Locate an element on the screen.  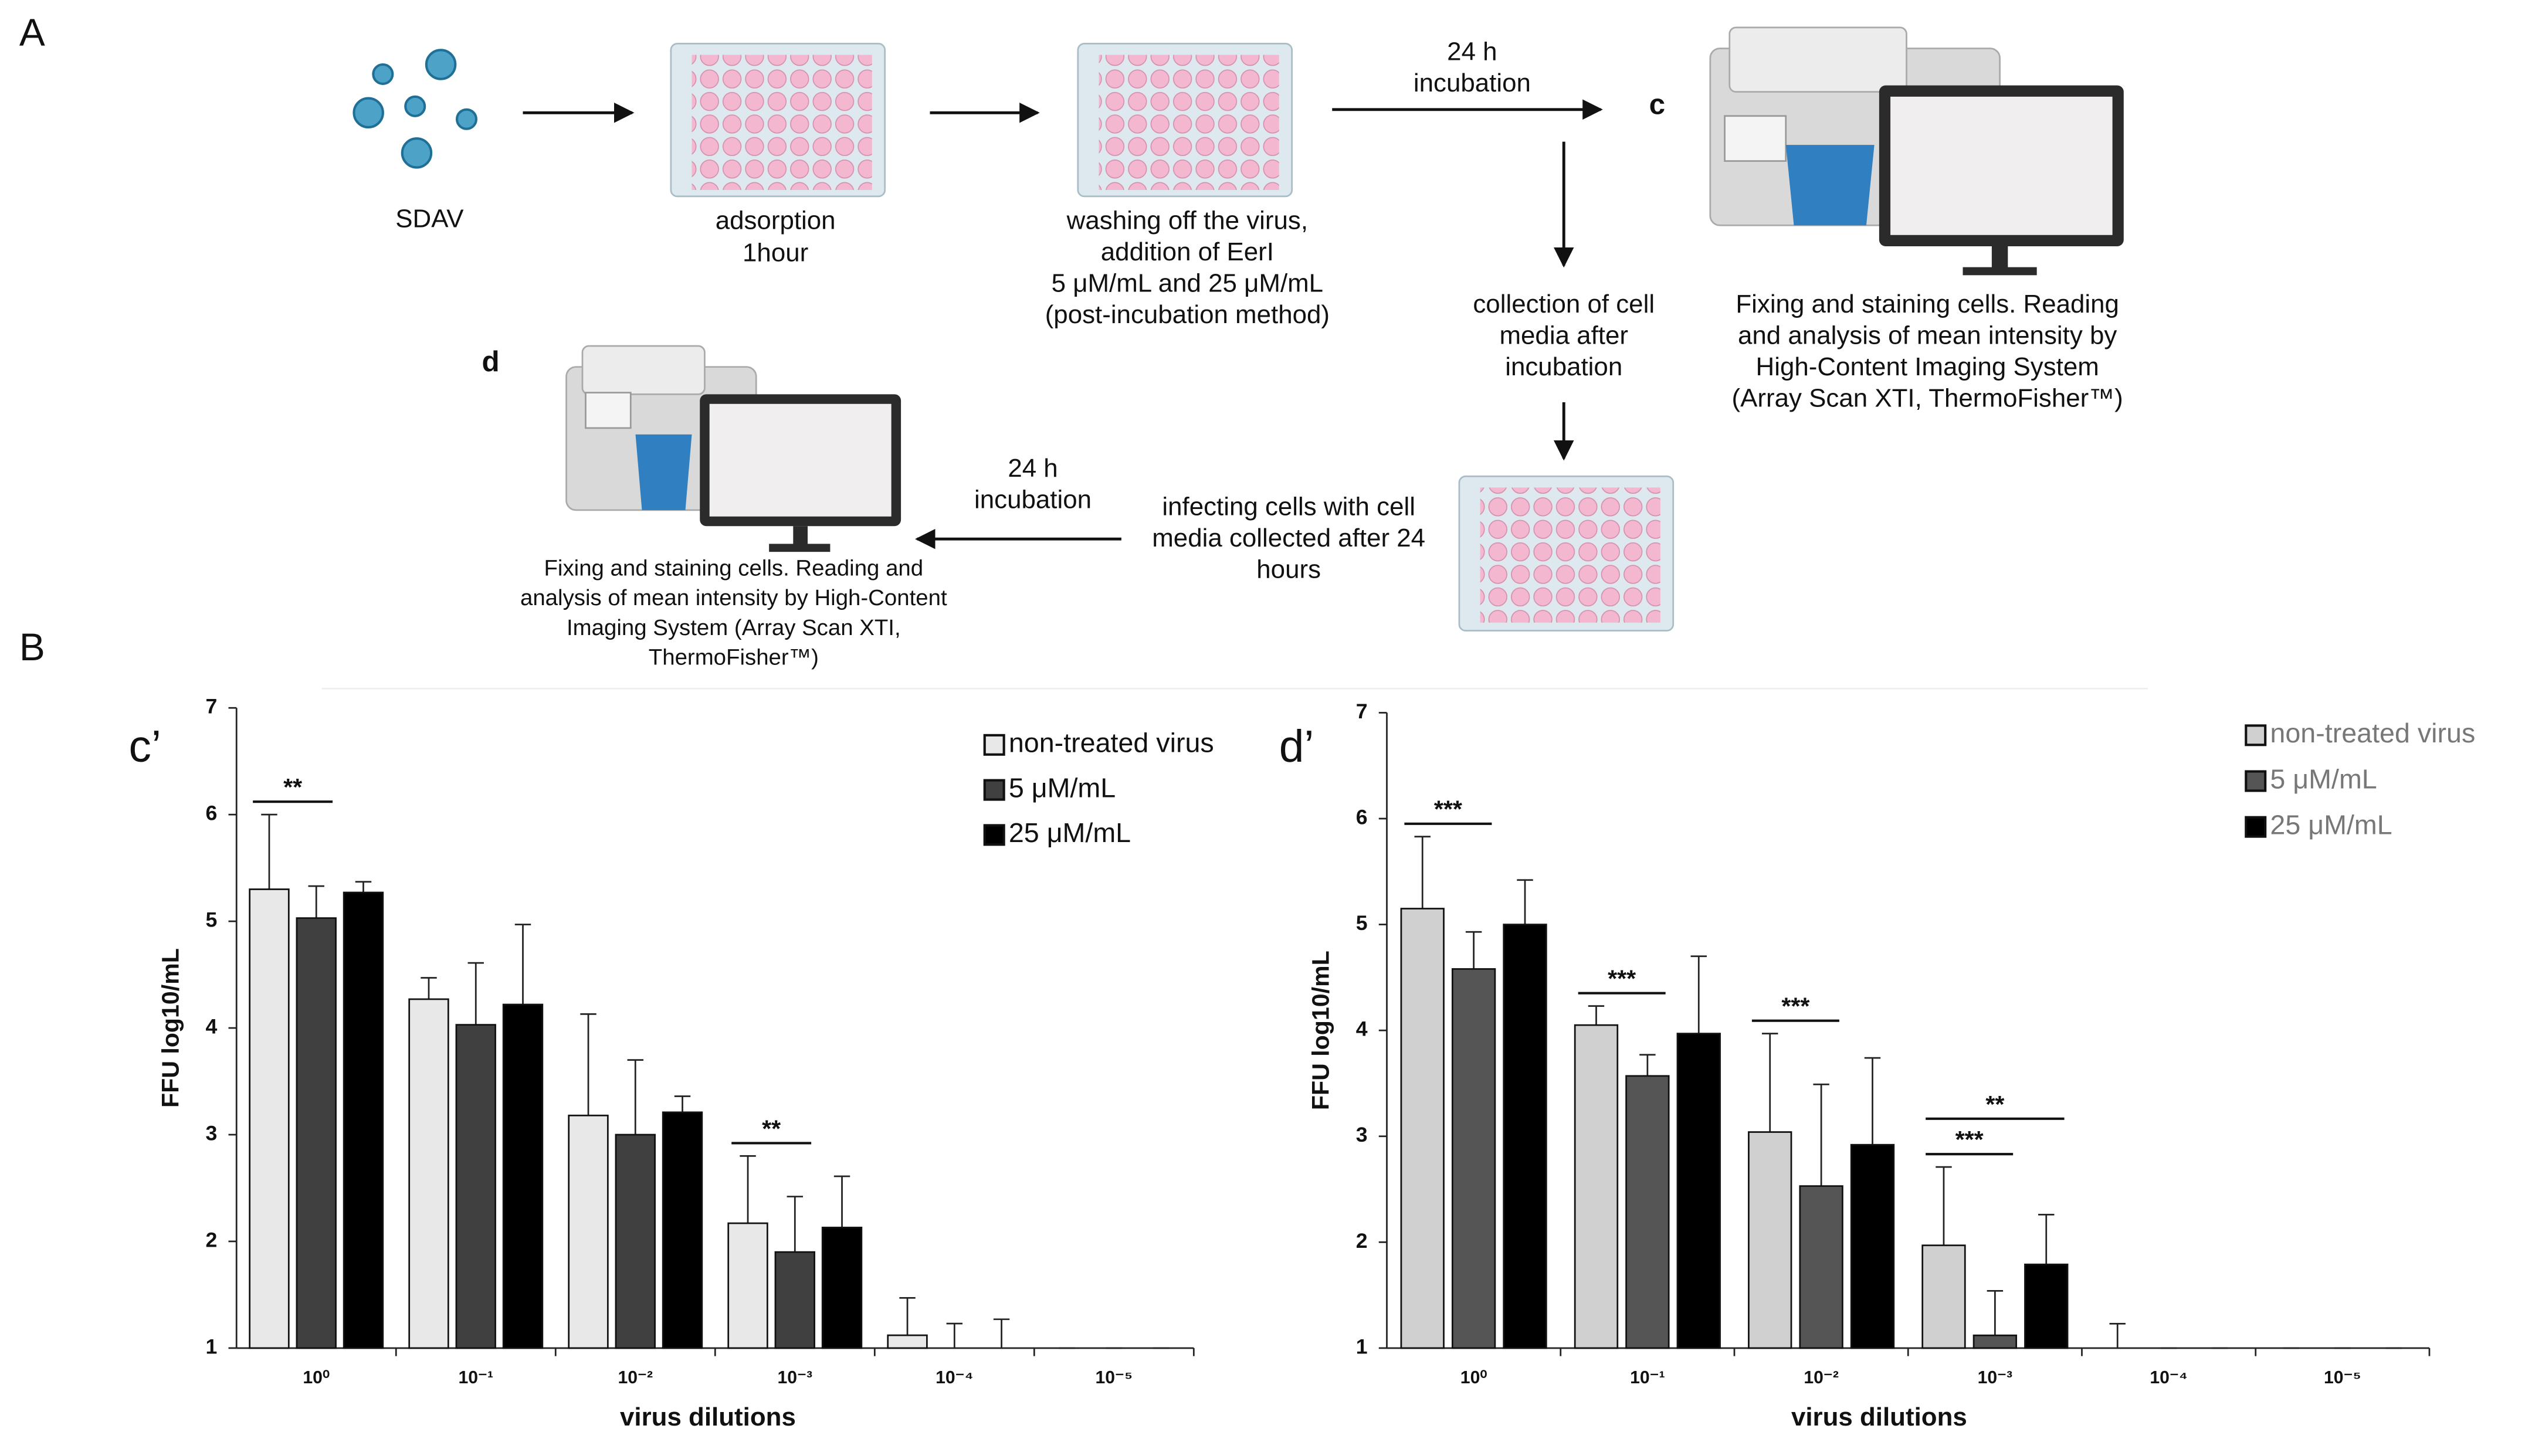
step-text: High-Content Imaging System is located at coordinates (1927, 366).